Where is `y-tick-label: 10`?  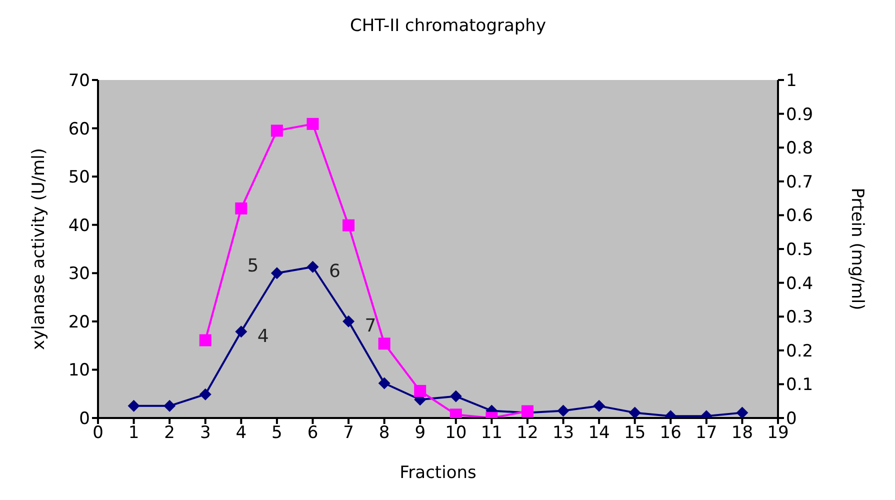 y-tick-label: 10 is located at coordinates (79, 370).